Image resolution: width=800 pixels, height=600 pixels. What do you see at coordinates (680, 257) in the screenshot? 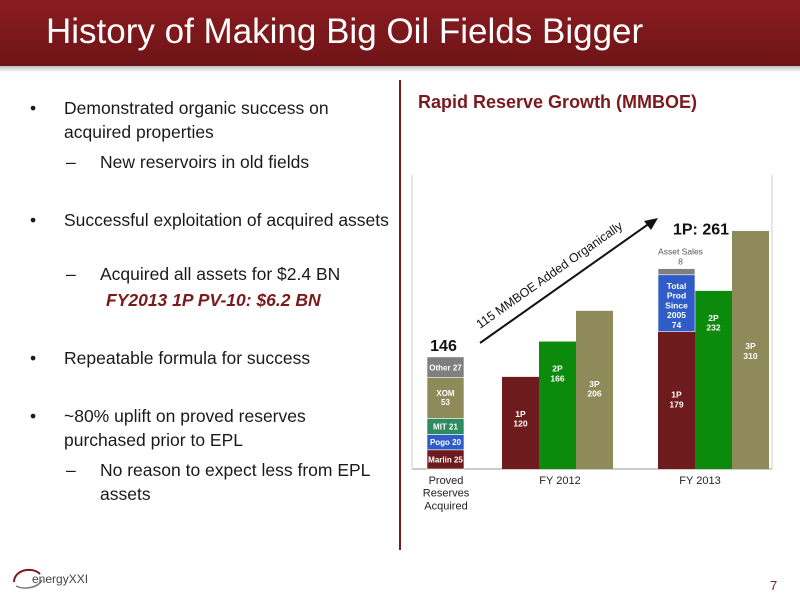
I see `stacked-segment-label: Asset Sales 8` at bounding box center [680, 257].